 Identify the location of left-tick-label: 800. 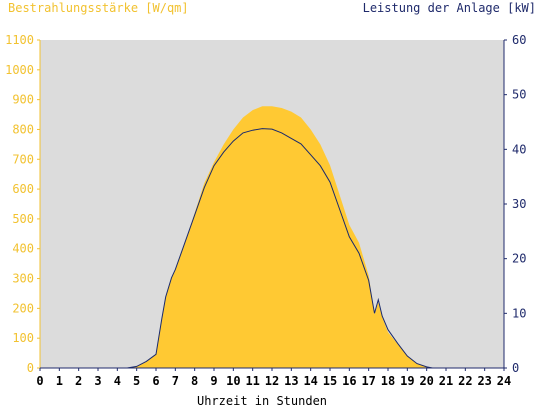
(23, 129).